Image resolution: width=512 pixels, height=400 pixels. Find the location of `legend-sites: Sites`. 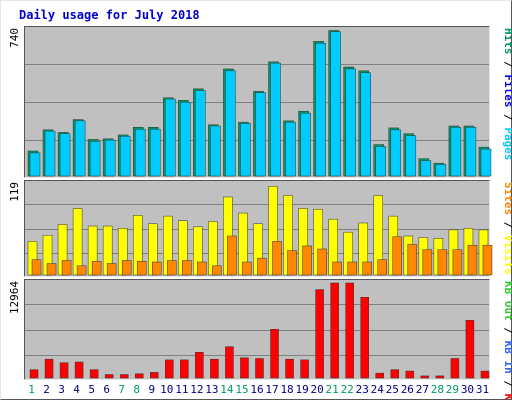

legend-sites: Sites is located at coordinates (507, 198).